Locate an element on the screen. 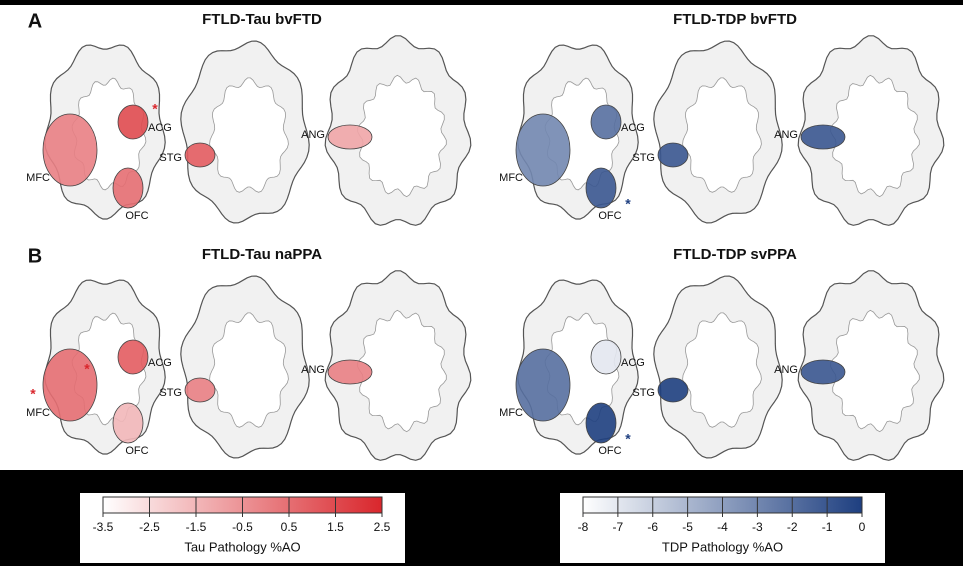  colorbar-tick-label: -7 is located at coordinates (618, 527).